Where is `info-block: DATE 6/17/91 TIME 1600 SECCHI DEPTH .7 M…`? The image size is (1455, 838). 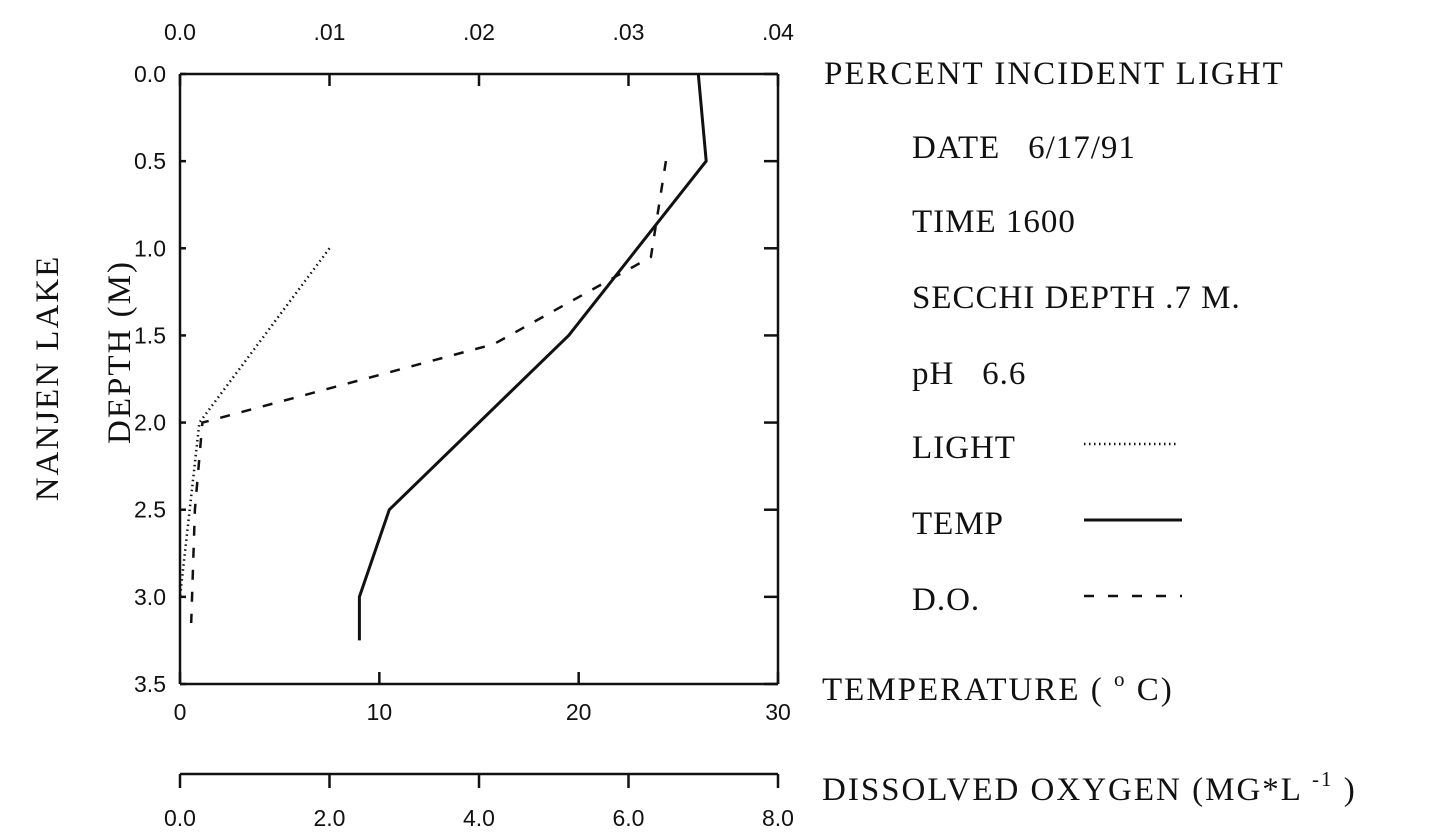
info-block: DATE 6/17/91 TIME 1600 SECCHI DEPTH .7 M… is located at coordinates (1076, 261).